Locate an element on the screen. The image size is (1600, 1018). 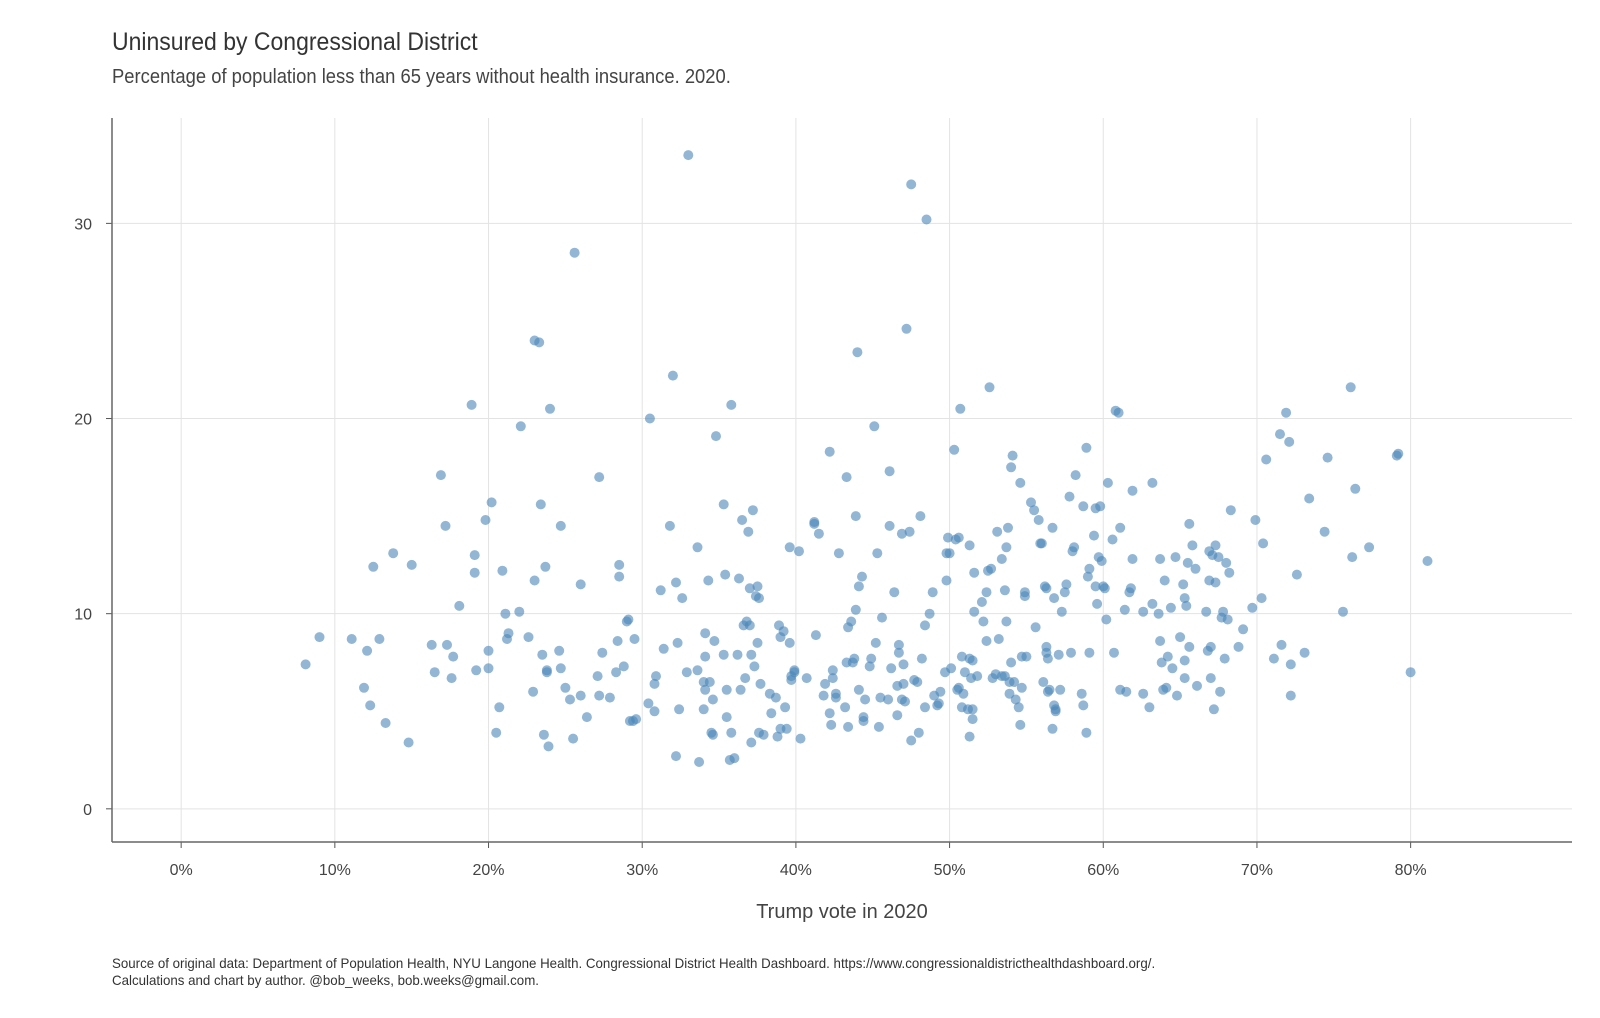
x-tick-label: 50% is located at coordinates (950, 870).